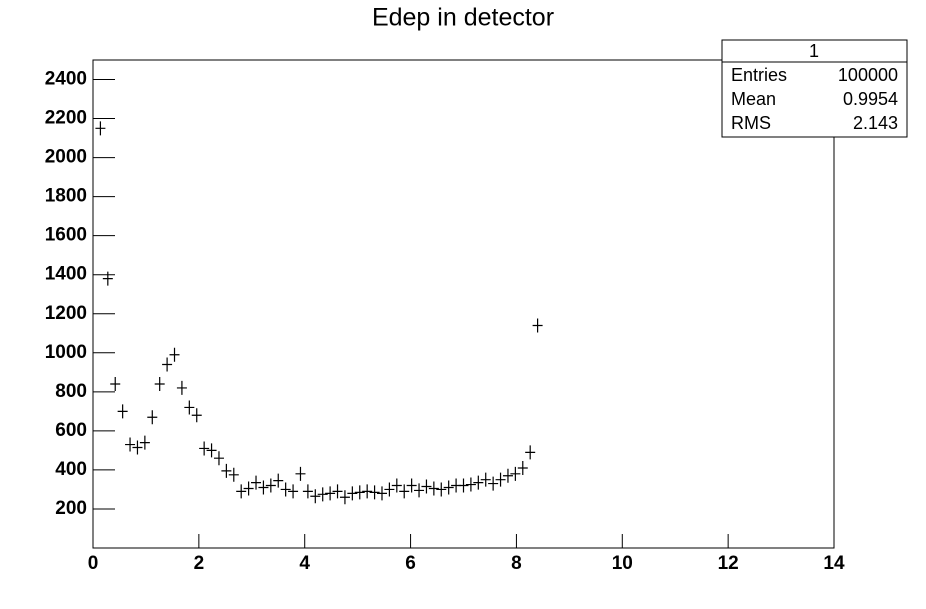  Describe the element at coordinates (93, 563) in the screenshot. I see `x-tick-label: 0` at that location.